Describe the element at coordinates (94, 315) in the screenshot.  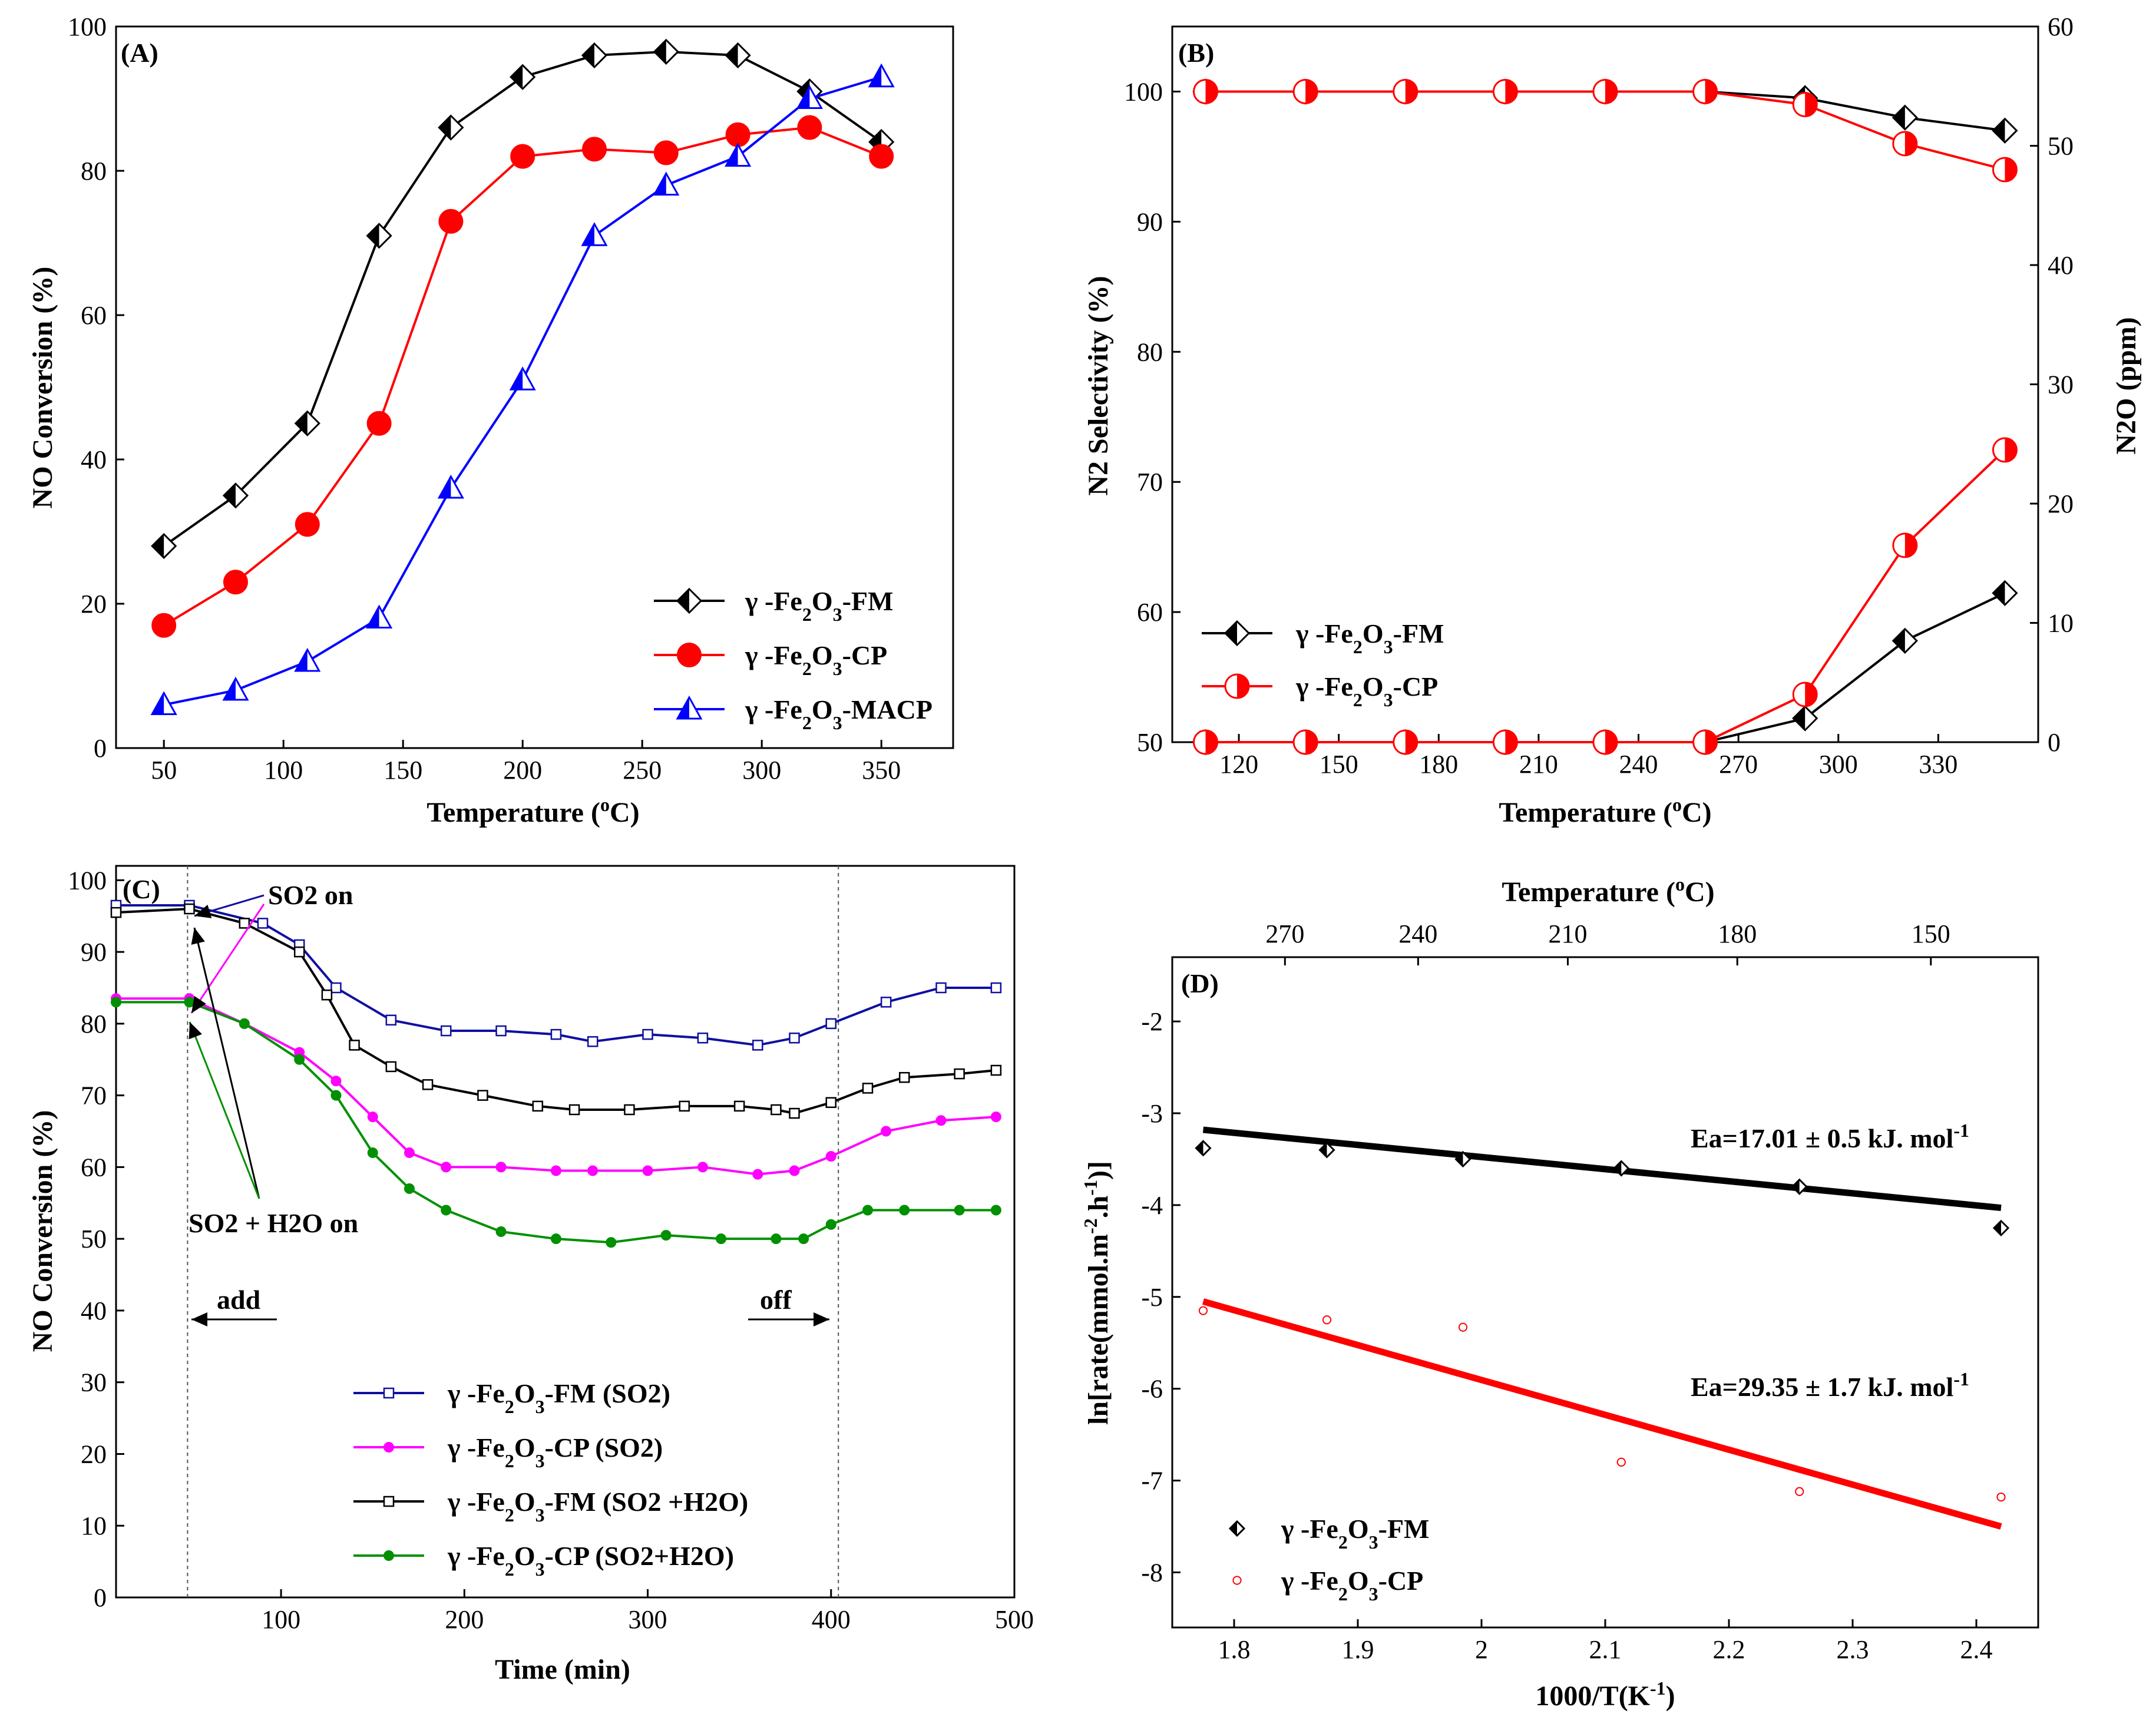
I see `panel-a-y-tick-label: 60` at that location.